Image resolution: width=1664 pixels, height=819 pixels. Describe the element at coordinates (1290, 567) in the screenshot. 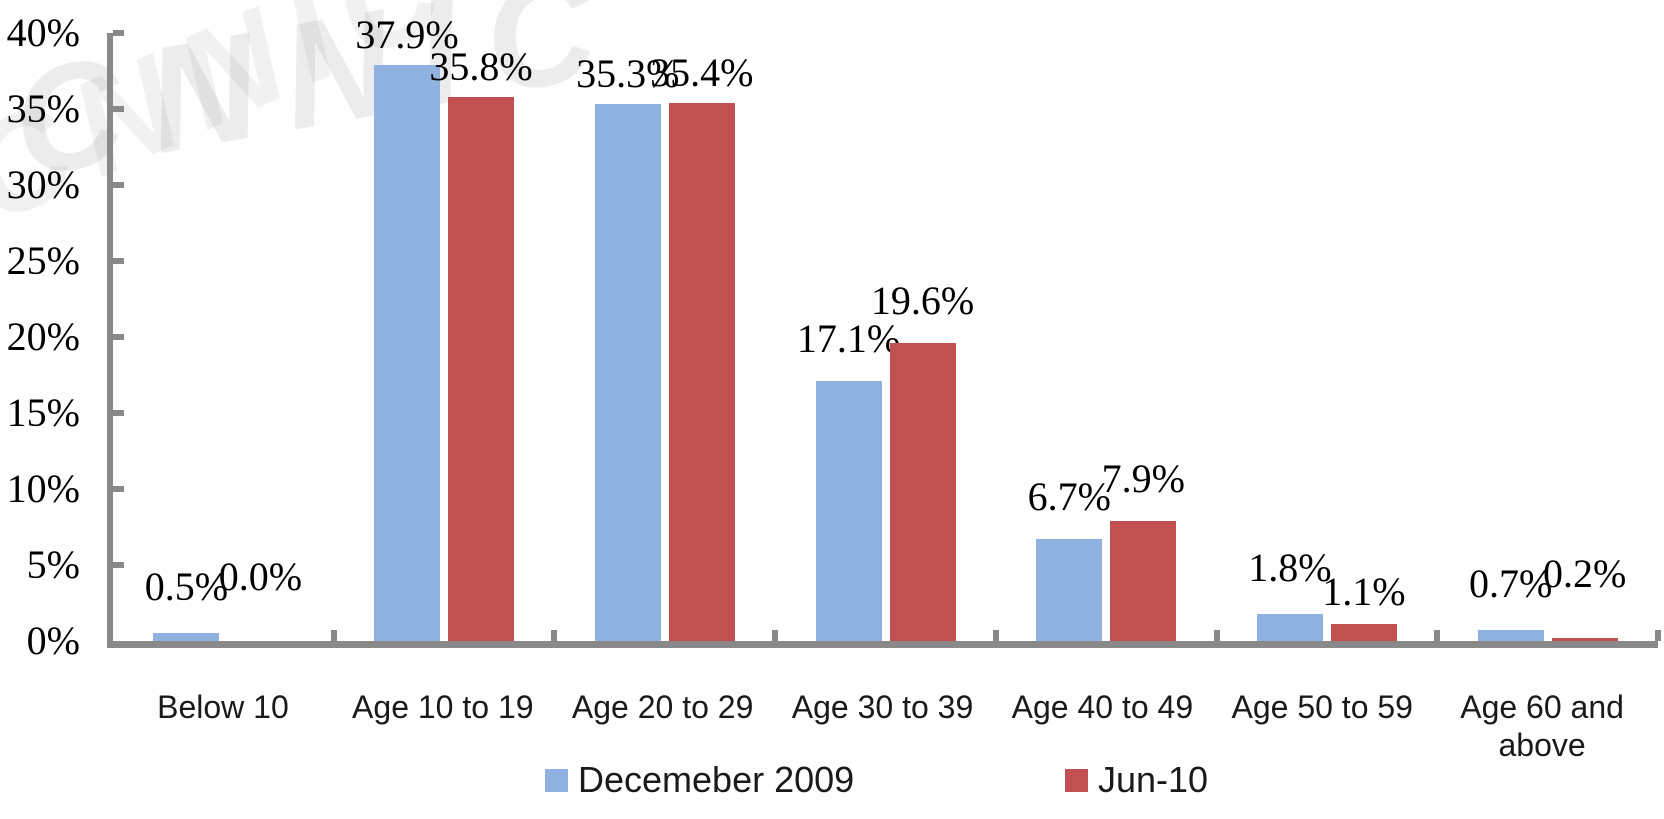

I see `data-label: 1.8%` at that location.